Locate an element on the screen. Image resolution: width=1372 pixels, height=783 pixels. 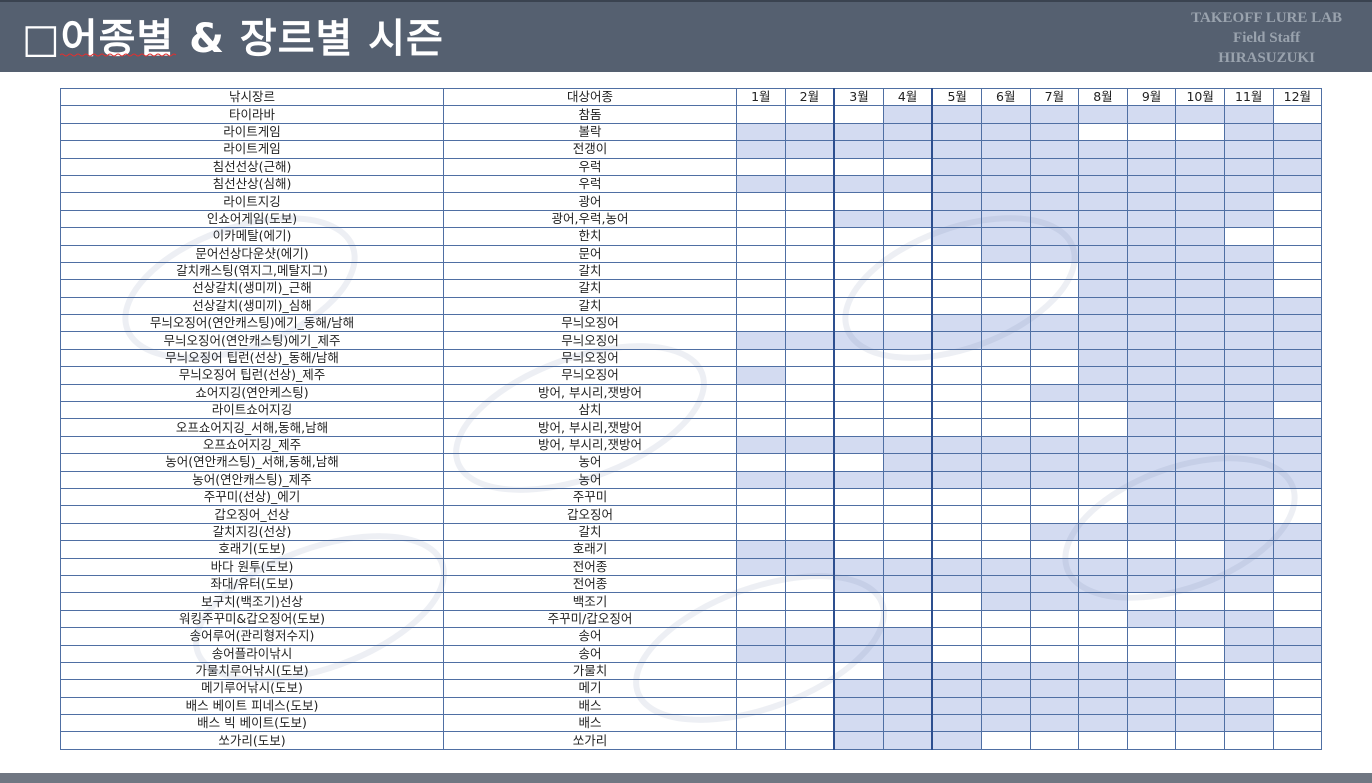
genre-cell: 농어(연안캐스팅)_서해,동해,남해 is located at coordinates (252, 462).